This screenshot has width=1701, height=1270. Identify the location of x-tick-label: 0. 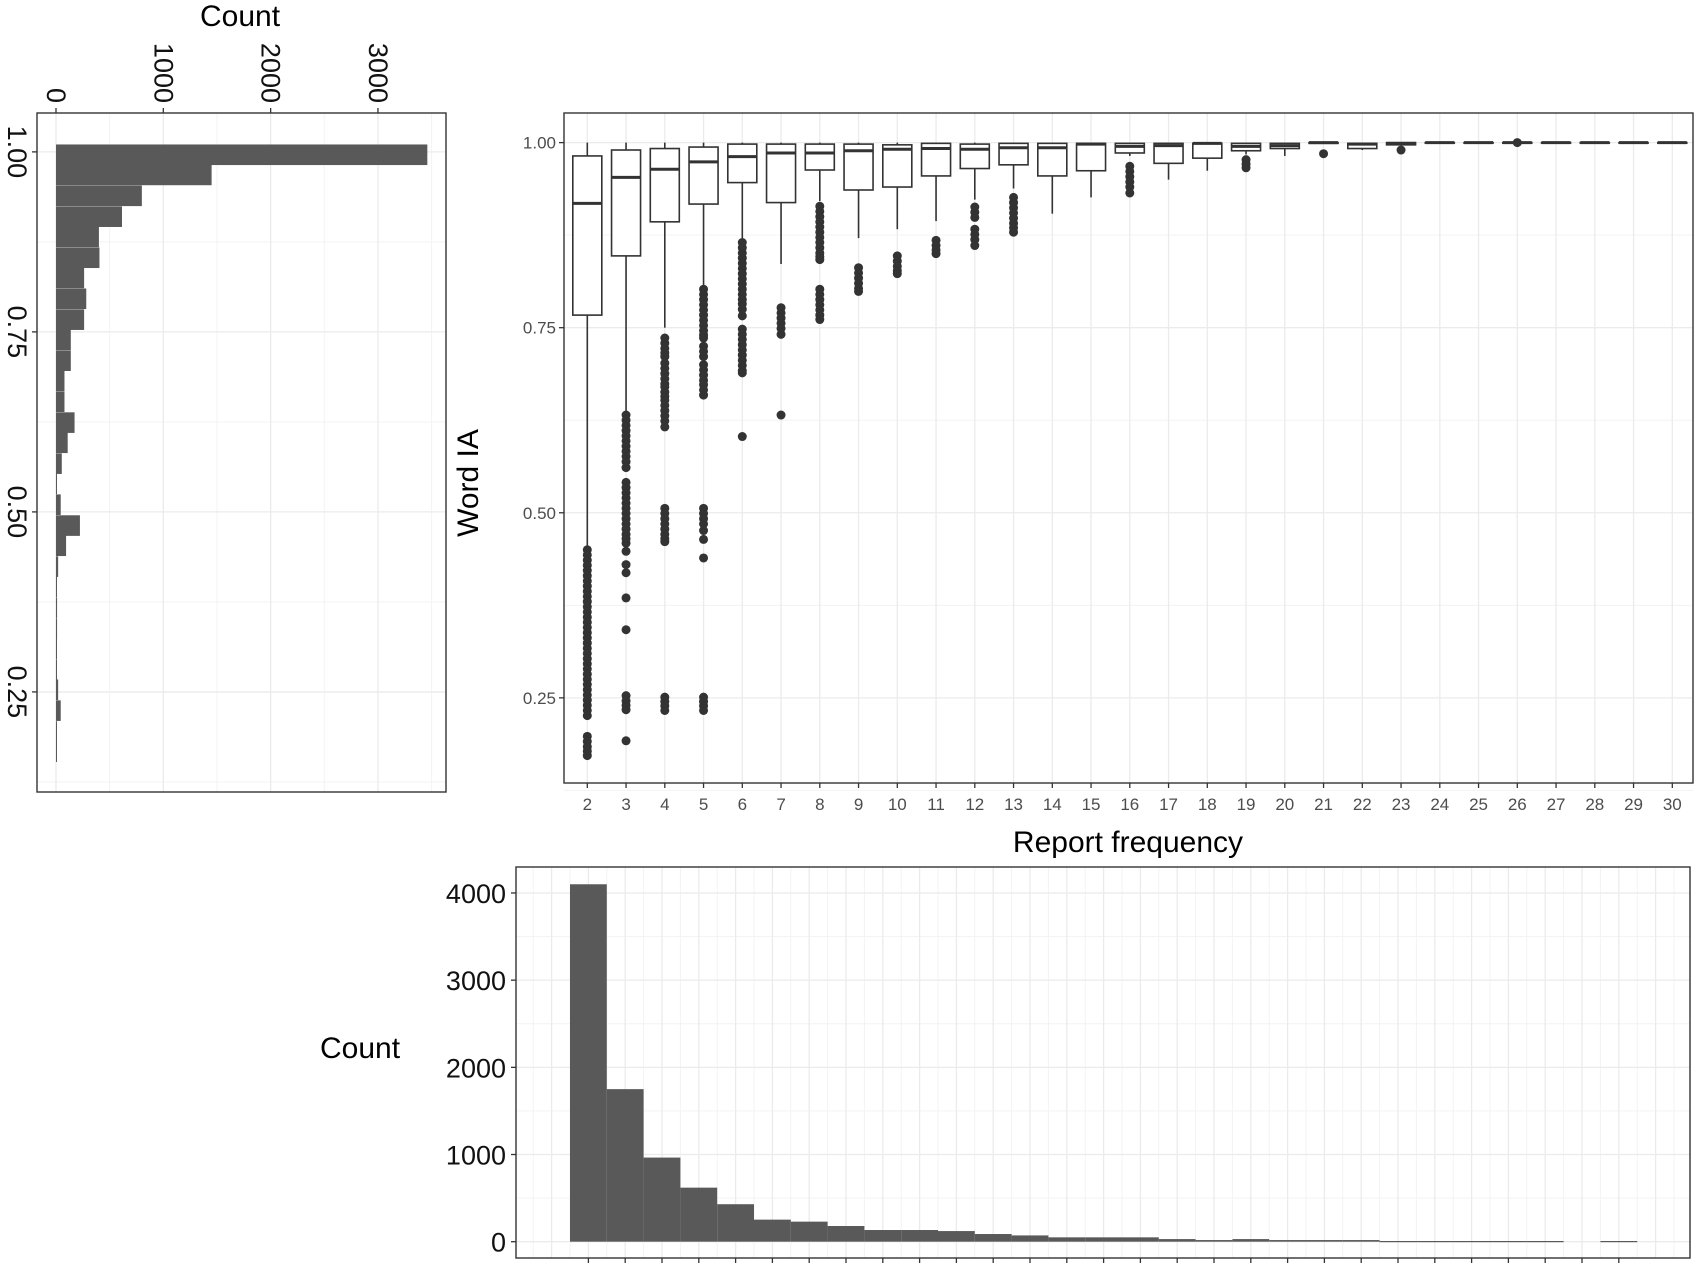
(56, 95).